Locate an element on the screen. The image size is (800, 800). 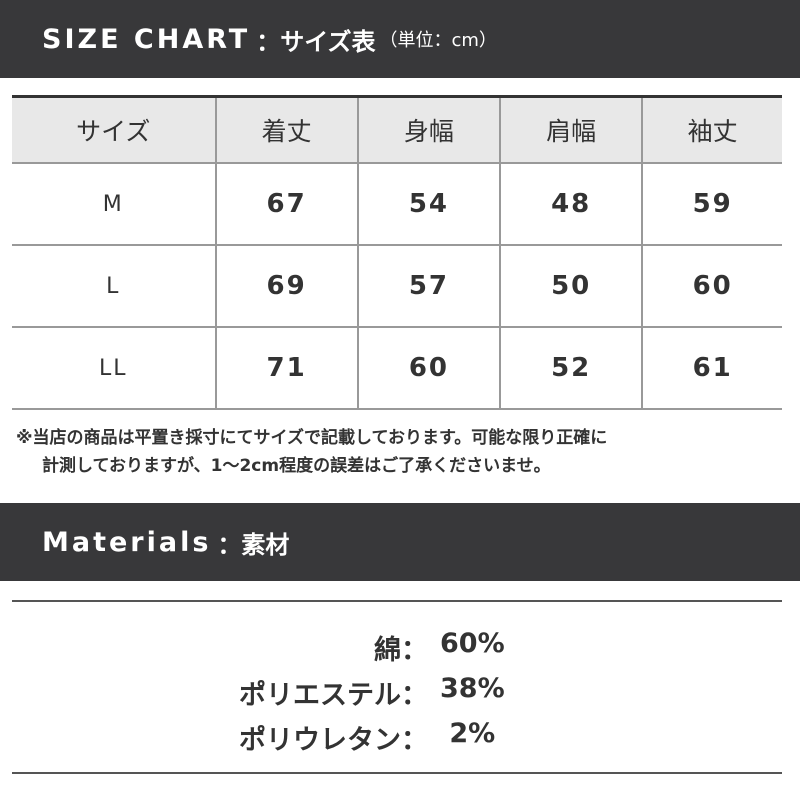
materials-header: Materials ：素材 is located at coordinates (400, 542).